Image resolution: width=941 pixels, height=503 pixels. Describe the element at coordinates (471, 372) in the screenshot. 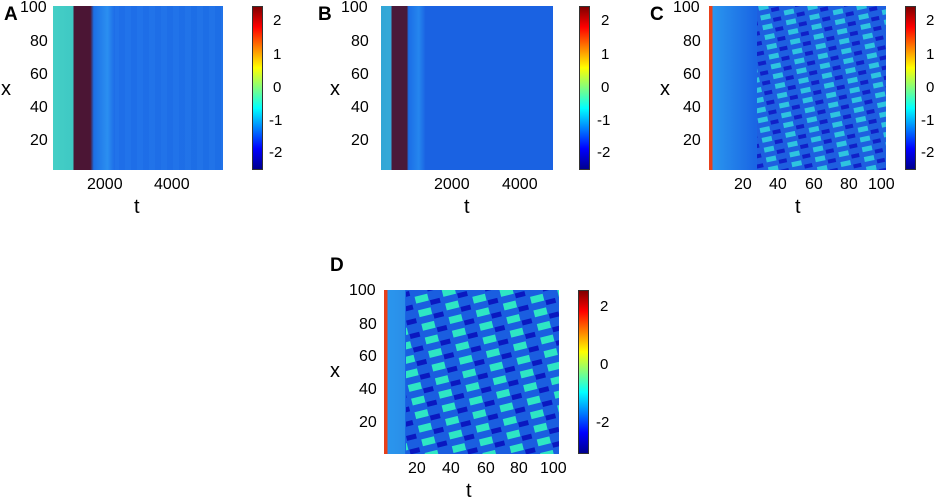

I see `heatmap-d` at that location.